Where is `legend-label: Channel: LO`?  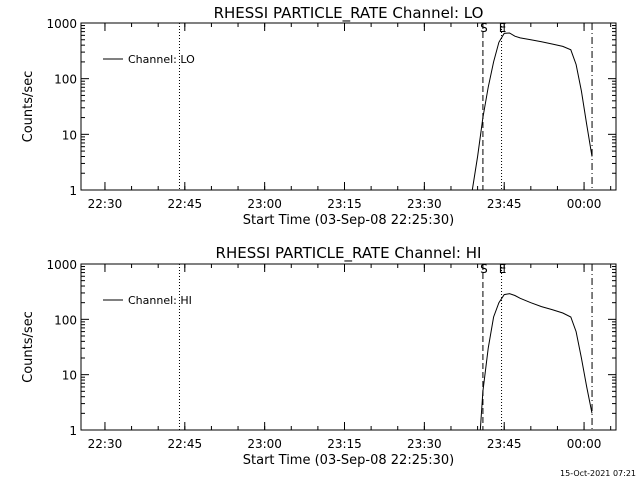 legend-label: Channel: LO is located at coordinates (161, 59).